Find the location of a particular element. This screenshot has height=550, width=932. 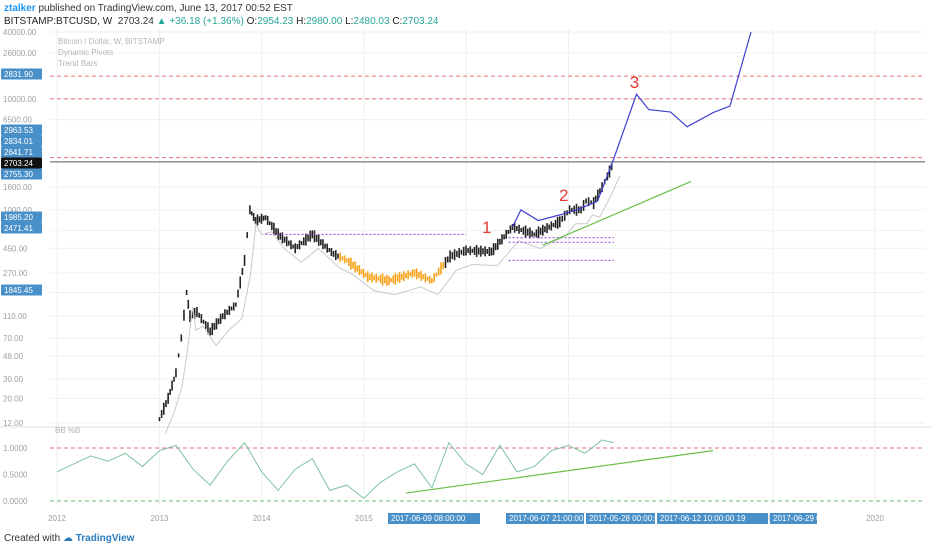

osc-line is located at coordinates (335, 469).